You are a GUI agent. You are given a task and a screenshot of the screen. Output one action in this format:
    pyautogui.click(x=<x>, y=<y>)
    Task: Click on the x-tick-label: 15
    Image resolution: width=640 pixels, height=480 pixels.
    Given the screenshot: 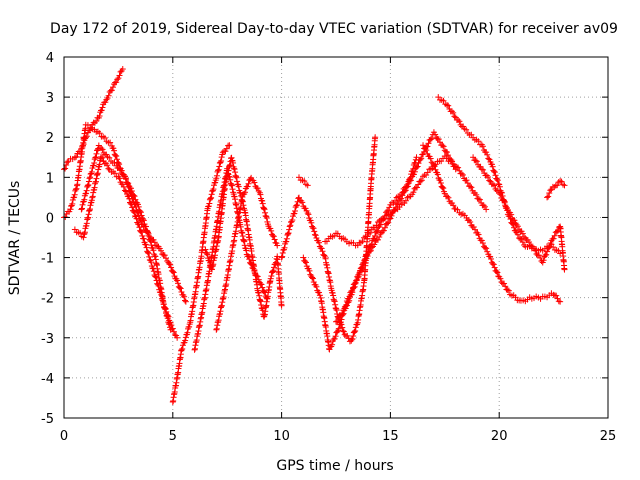 What is the action you would take?
    pyautogui.click(x=390, y=436)
    